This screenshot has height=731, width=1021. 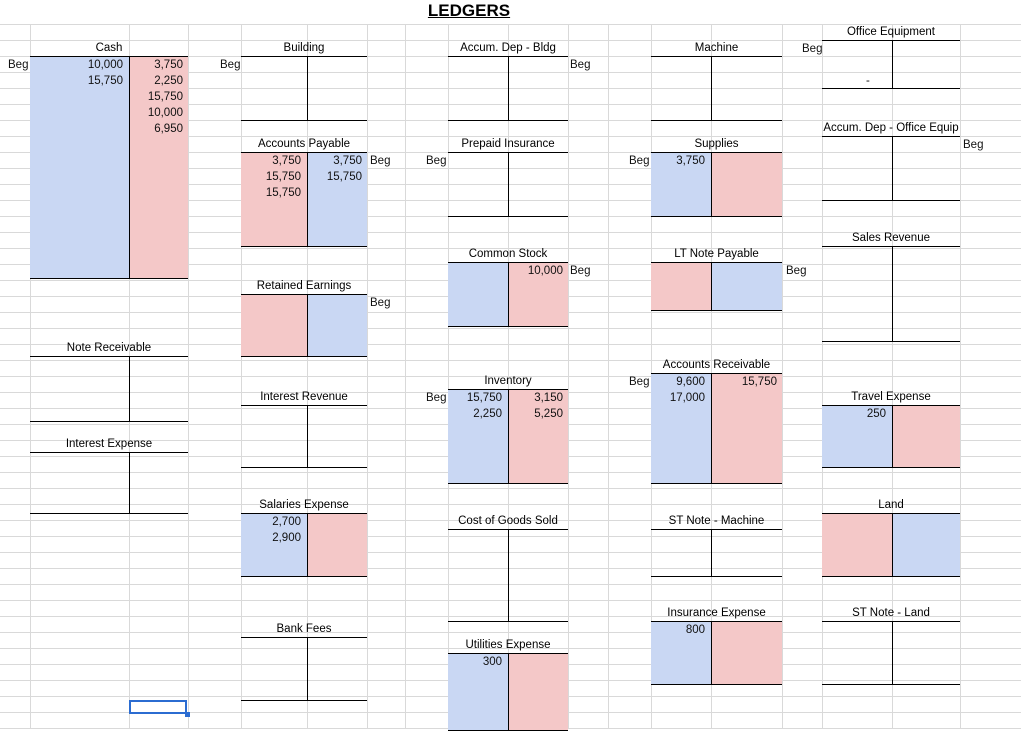 What do you see at coordinates (548, 398) in the screenshot?
I see `credit-amount: 3,150` at bounding box center [548, 398].